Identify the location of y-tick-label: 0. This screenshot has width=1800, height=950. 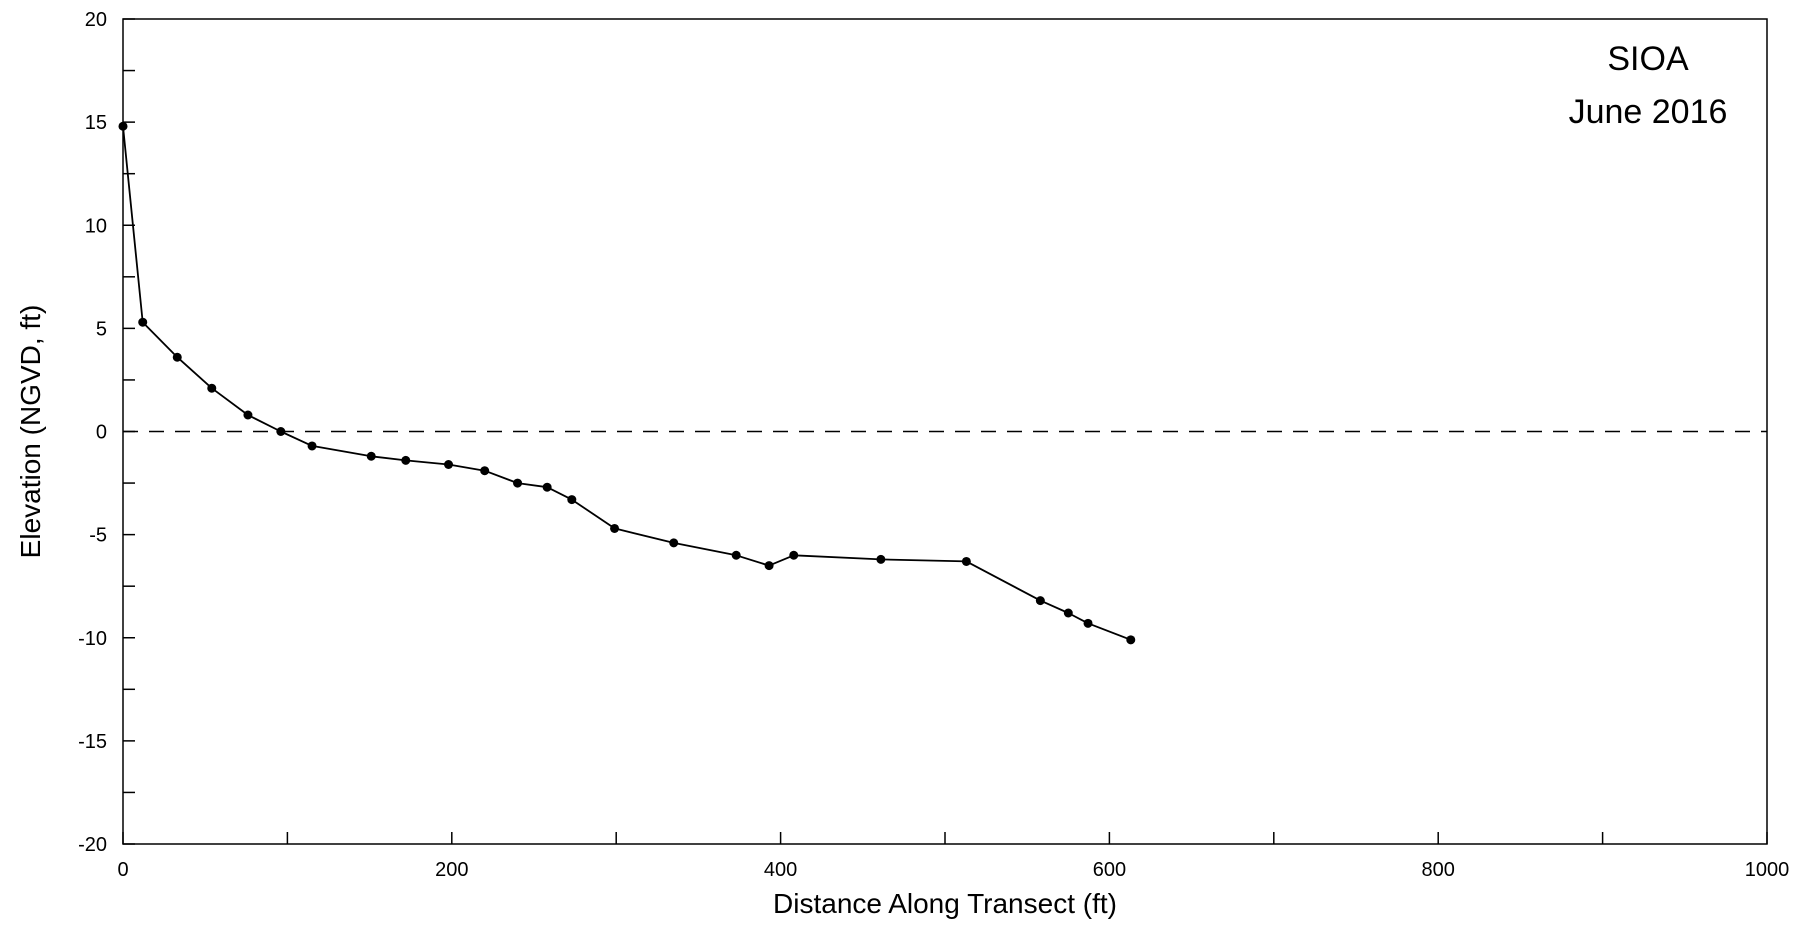
(101, 433).